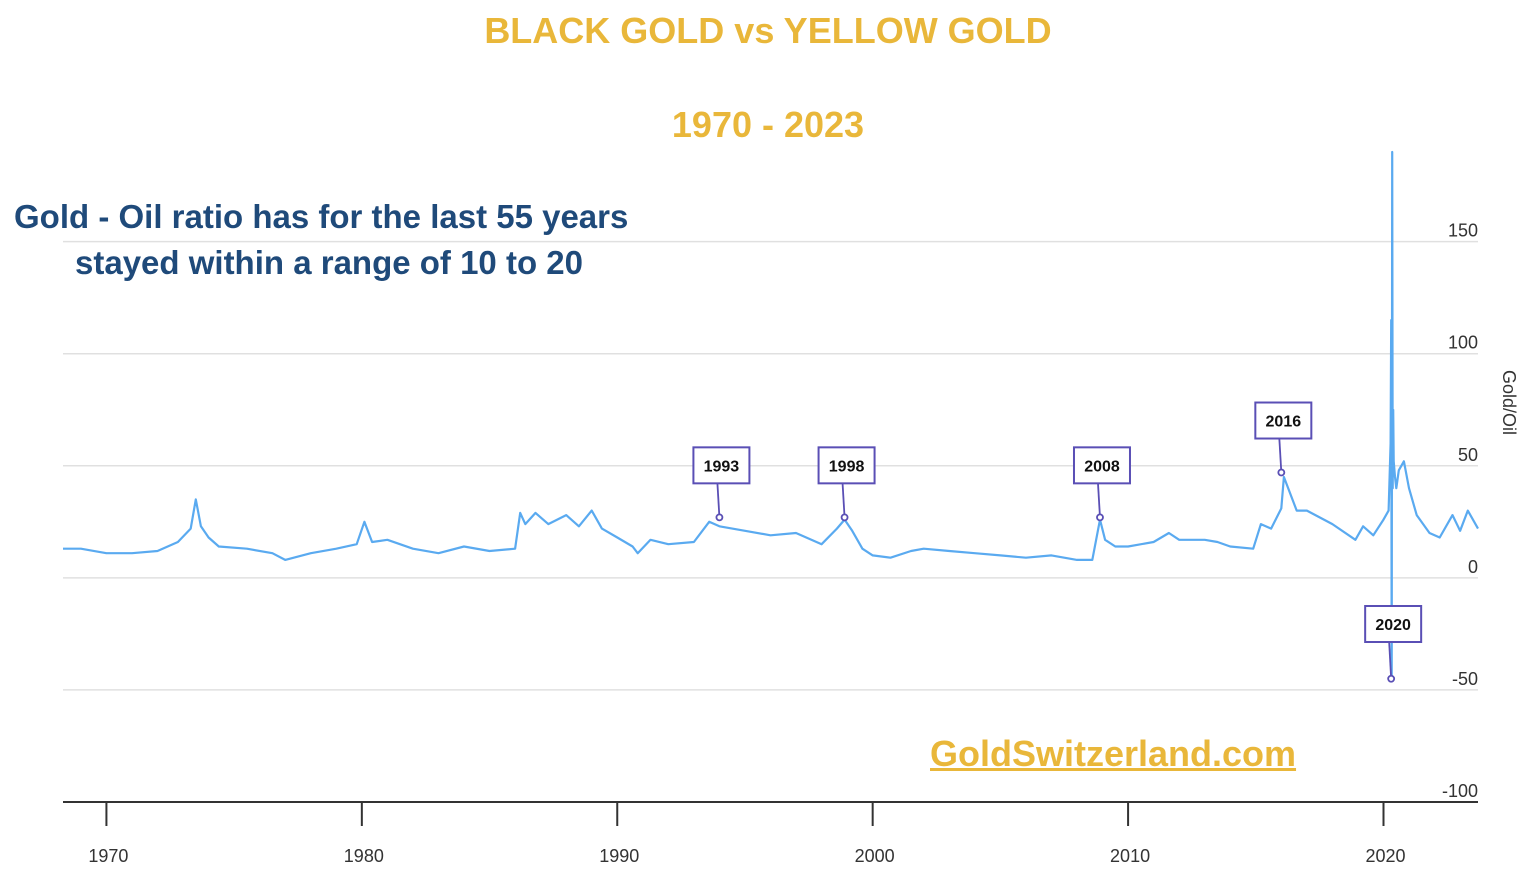  What do you see at coordinates (1473, 567) in the screenshot?
I see `y-tick-label: 0` at bounding box center [1473, 567].